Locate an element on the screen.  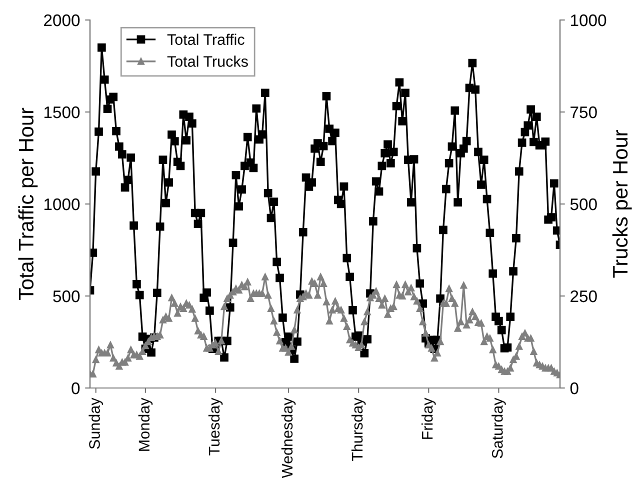
x-tick-label: Thursday is located at coordinates (358, 430).